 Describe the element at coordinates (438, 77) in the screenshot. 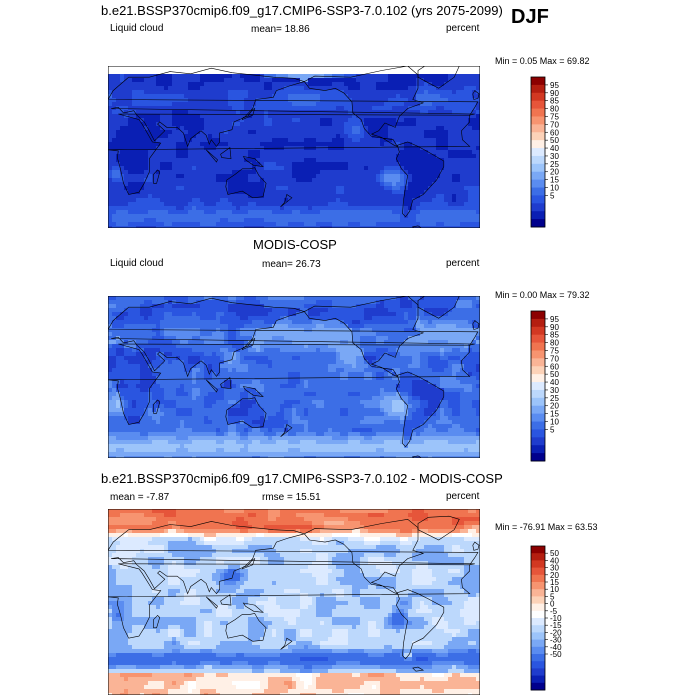

I see `coastline-greenland` at that location.